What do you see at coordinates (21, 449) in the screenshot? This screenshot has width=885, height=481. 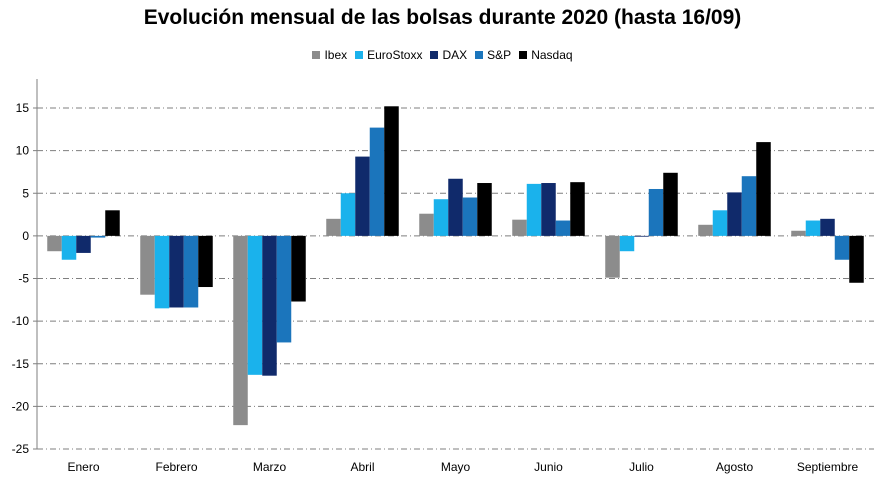 I see `y-tick-label: -25` at bounding box center [21, 449].